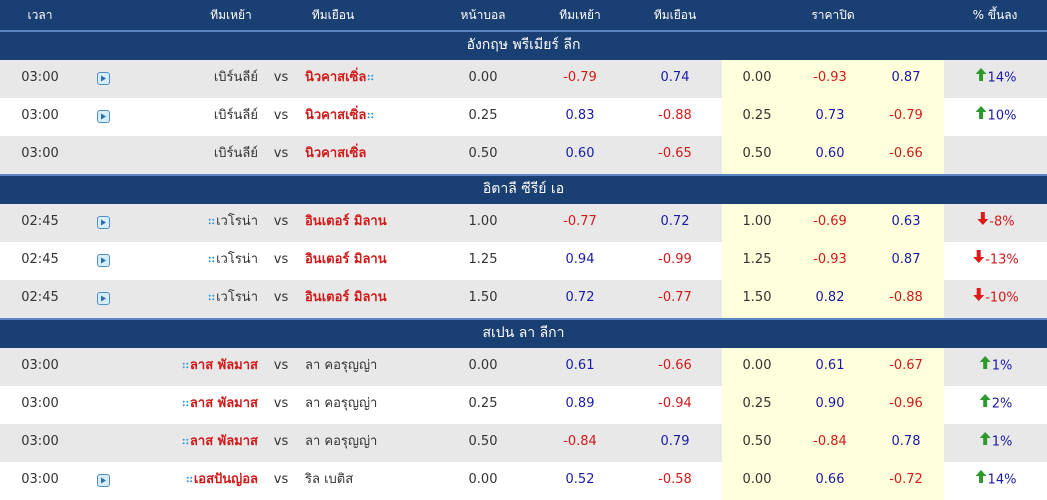  I want to click on percent-change-value: -8%, so click(1002, 222).